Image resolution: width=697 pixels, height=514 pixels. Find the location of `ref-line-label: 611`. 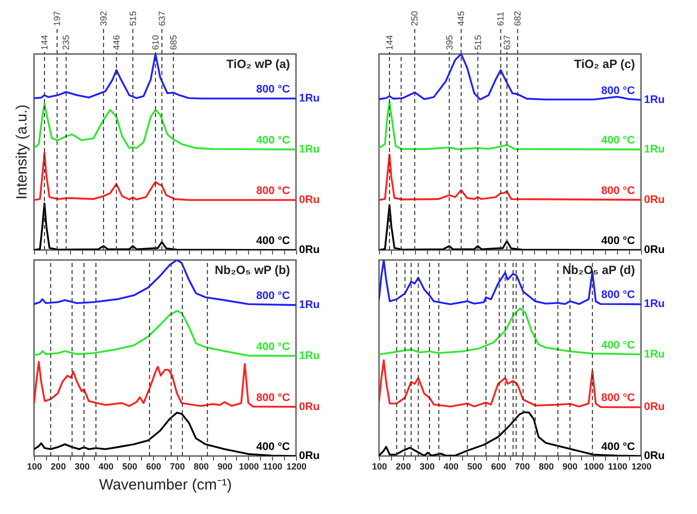

ref-line-label: 611 is located at coordinates (501, 19).